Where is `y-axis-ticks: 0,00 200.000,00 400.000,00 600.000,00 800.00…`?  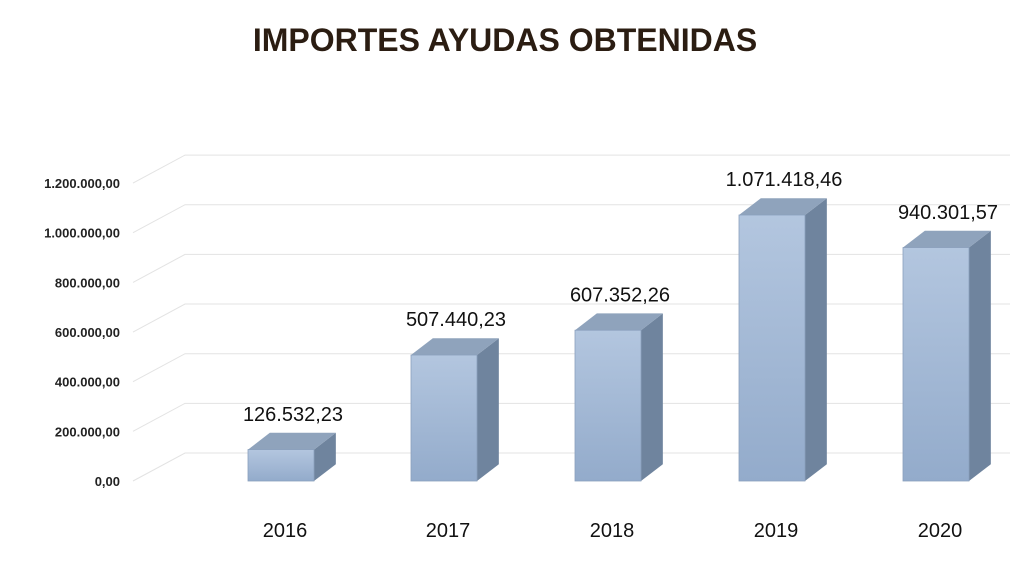
y-axis-ticks: 0,00 200.000,00 400.000,00 600.000,00 800.00… is located at coordinates (82, 332).